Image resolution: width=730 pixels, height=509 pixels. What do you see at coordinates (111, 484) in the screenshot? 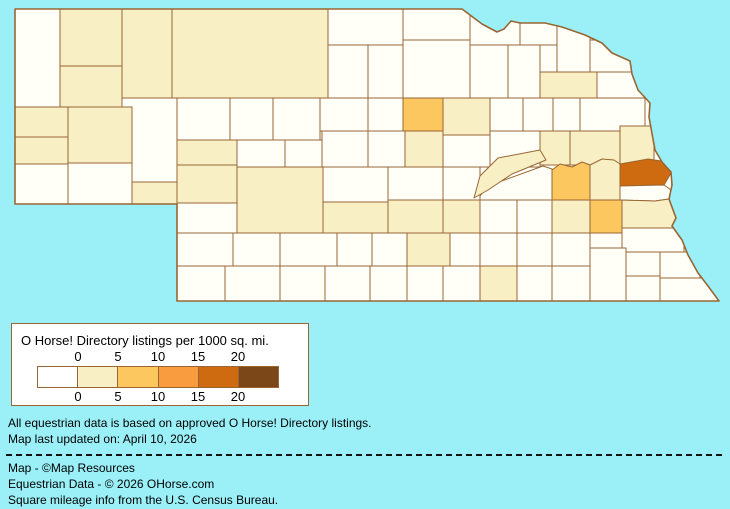
I see `credit-equestrian-data: Equestrian Data - © 2026 OHorse.com` at bounding box center [111, 484].